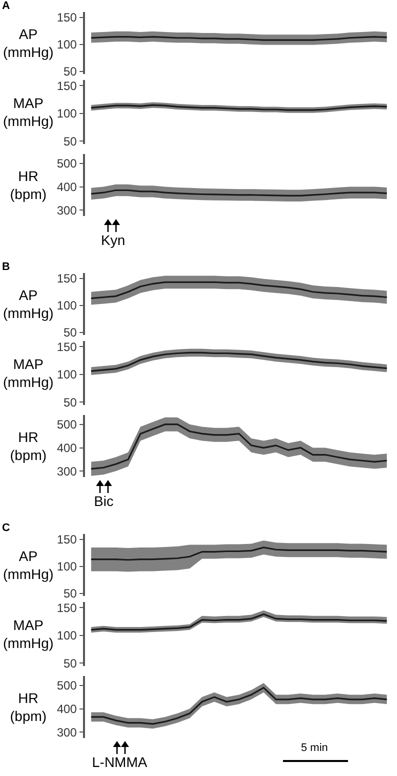 This screenshot has width=397, height=776. I want to click on chart-title: C, so click(6, 528).